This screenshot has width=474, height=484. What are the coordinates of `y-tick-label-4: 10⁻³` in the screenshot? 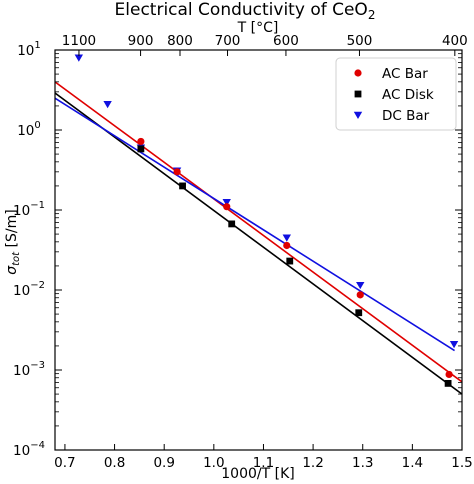 It's located at (29, 369).